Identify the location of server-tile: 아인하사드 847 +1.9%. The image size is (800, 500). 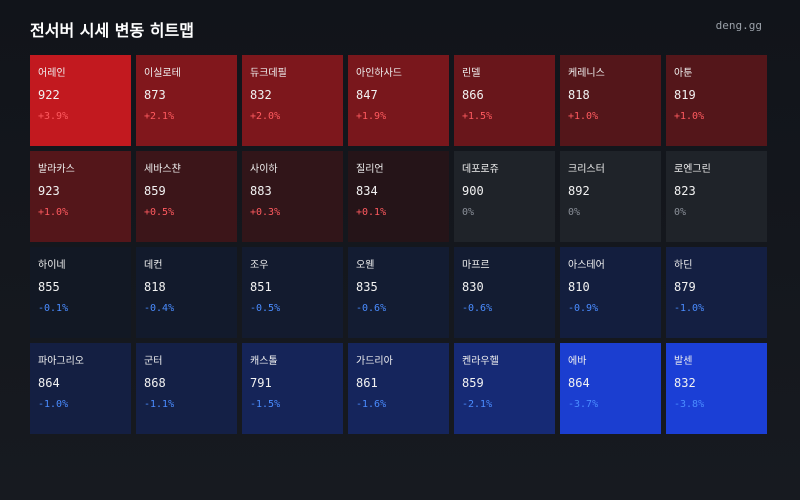
(398, 100).